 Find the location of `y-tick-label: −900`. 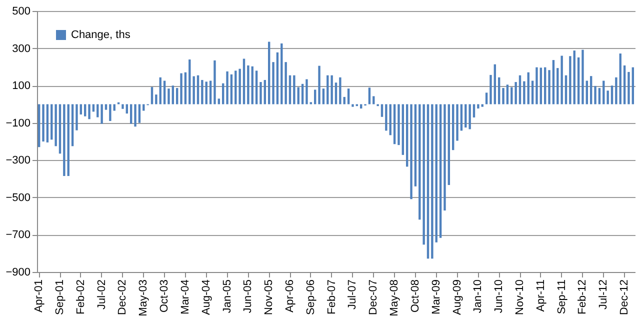

y-tick-label: −900 is located at coordinates (18, 272).